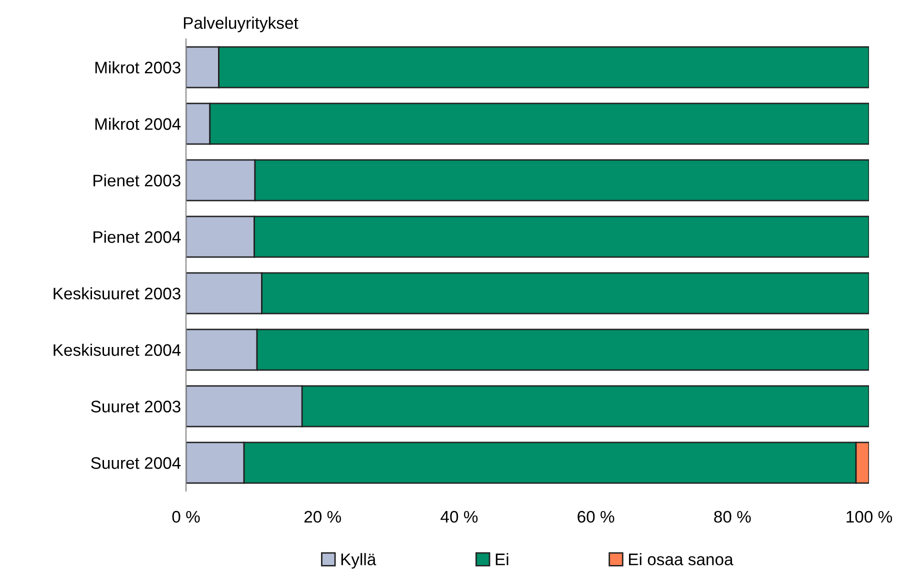  What do you see at coordinates (869, 516) in the screenshot?
I see `x-tick-label: 100 %` at bounding box center [869, 516].